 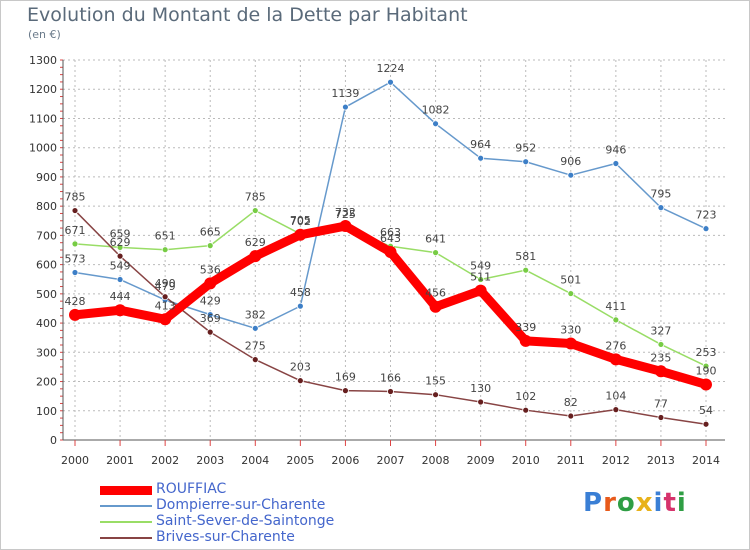 What do you see at coordinates (660, 194) in the screenshot?
I see `data-label: 795` at bounding box center [660, 194].